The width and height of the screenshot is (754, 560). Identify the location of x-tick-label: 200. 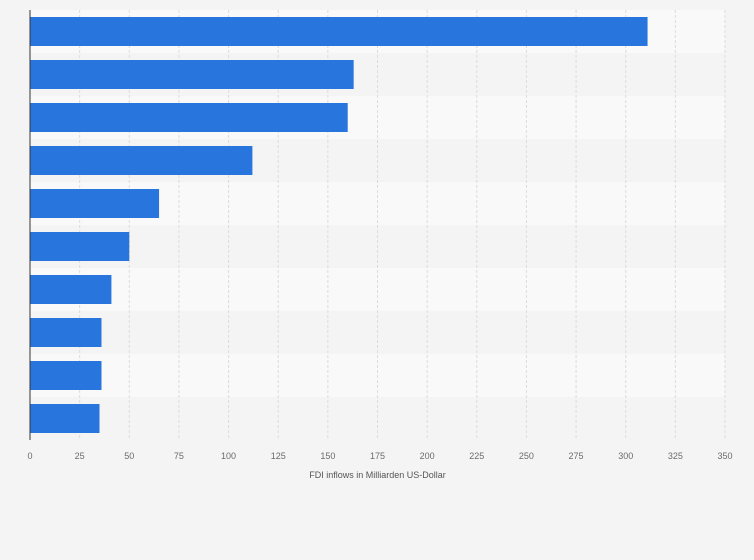
(427, 456).